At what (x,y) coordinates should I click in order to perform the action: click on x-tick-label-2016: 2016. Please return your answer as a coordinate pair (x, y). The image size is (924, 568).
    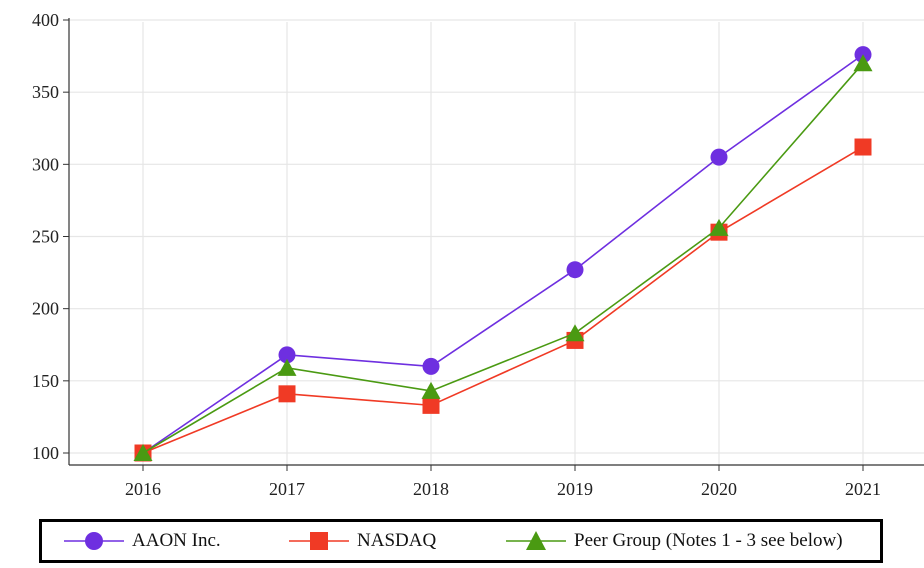
    Looking at the image, I should click on (143, 489).